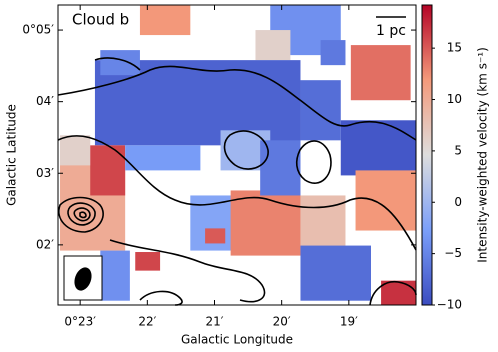 The height and width of the screenshot is (352, 498). What do you see at coordinates (449, 305) in the screenshot?
I see `colorbar-tick-label: −10` at bounding box center [449, 305].